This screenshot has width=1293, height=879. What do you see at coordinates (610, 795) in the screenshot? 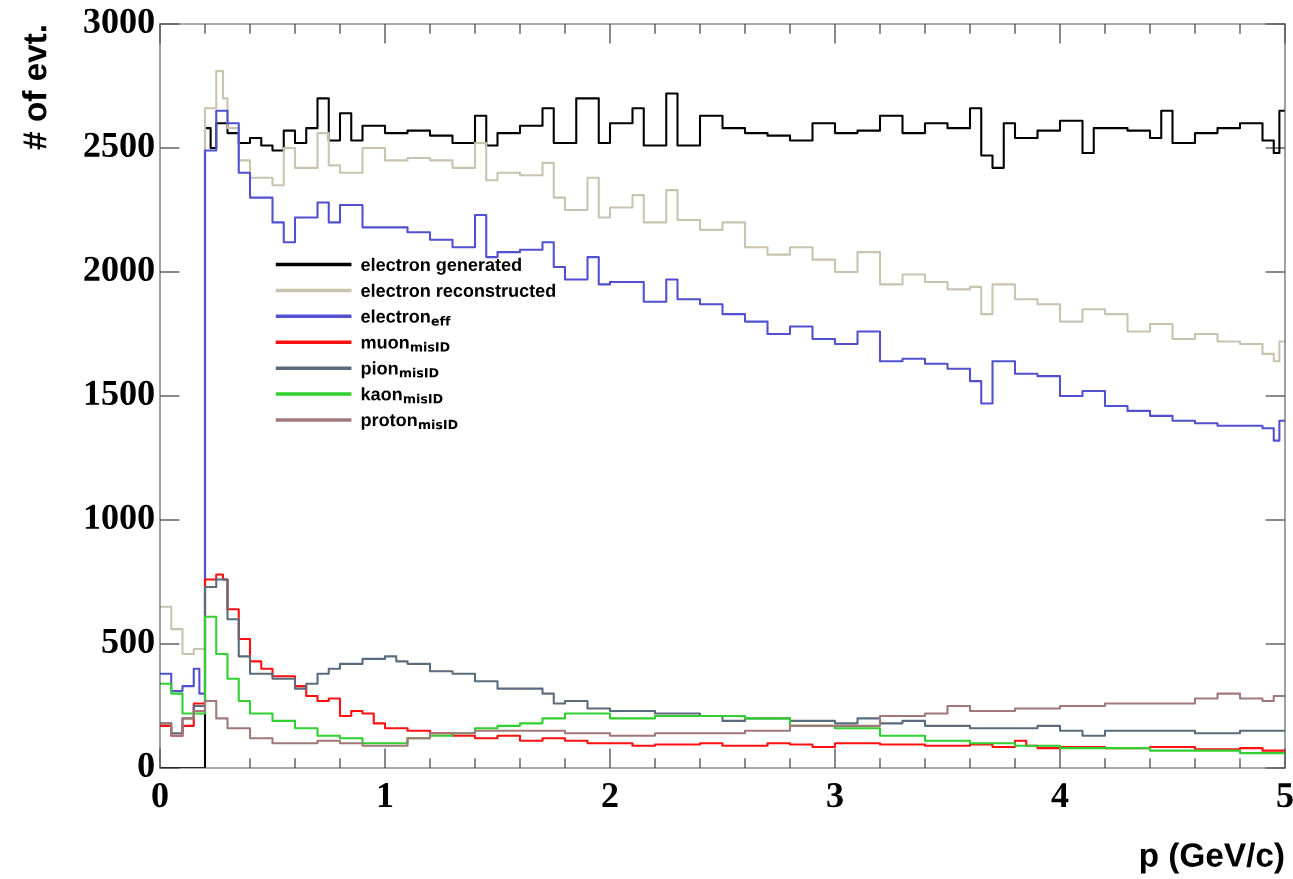
I see `x-tick-label: 2` at bounding box center [610, 795].